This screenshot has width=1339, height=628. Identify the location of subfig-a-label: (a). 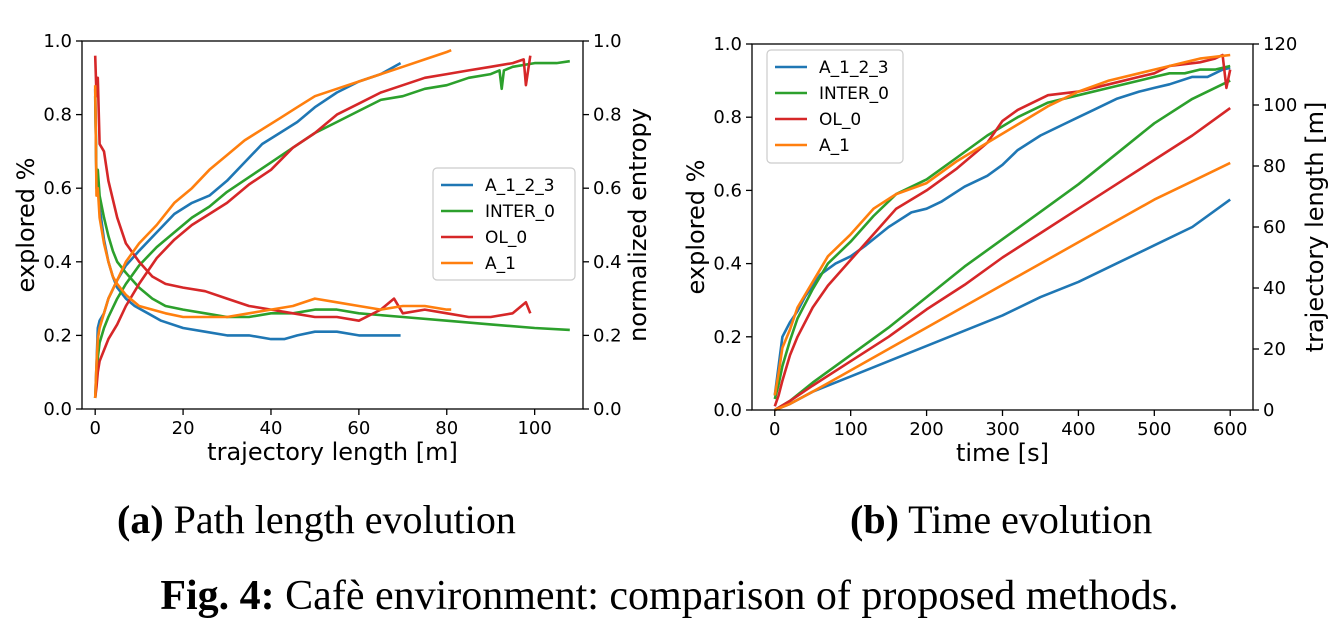
(140, 519).